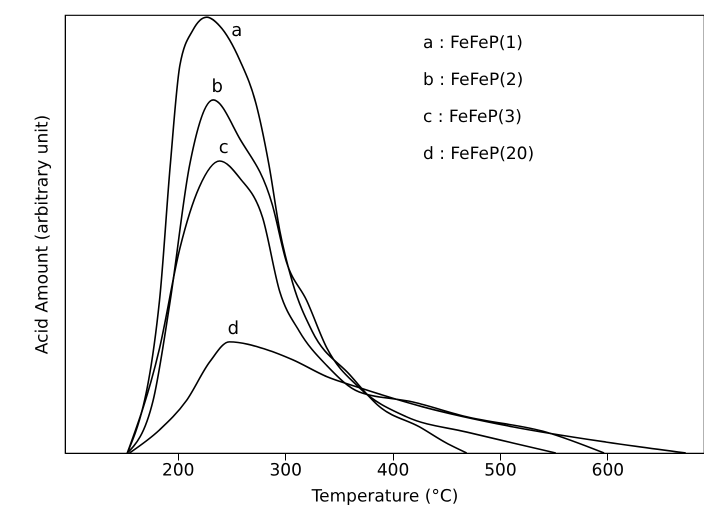  I want to click on series-label: b, so click(217, 86).